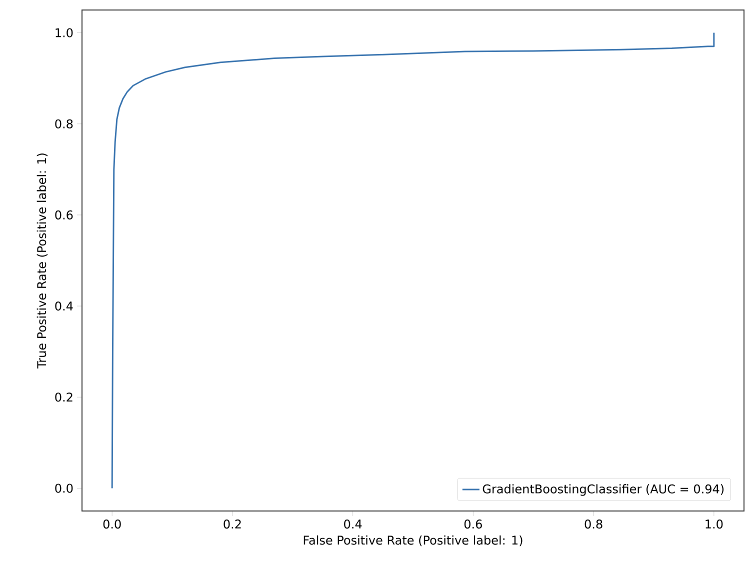 The width and height of the screenshot is (745, 571). What do you see at coordinates (413, 540) in the screenshot?
I see `x-axis-title: False Positive Rate (Positive label: 1)` at bounding box center [413, 540].